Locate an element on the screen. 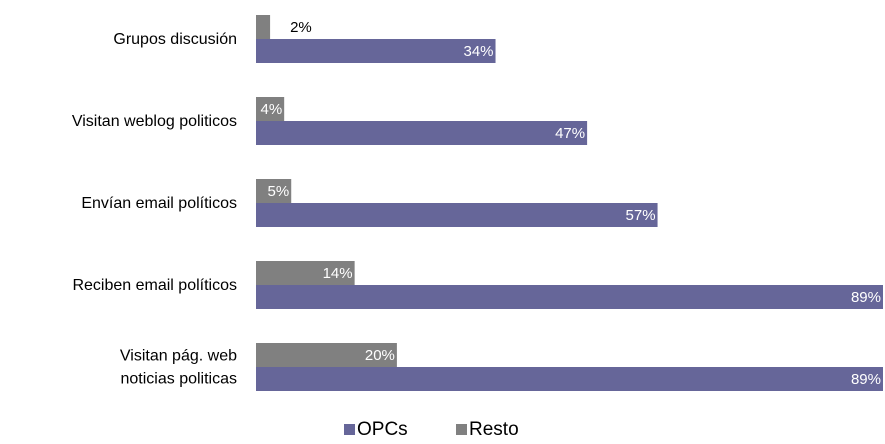 The width and height of the screenshot is (885, 444). category-label-line: Grupos discusión is located at coordinates (175, 39).